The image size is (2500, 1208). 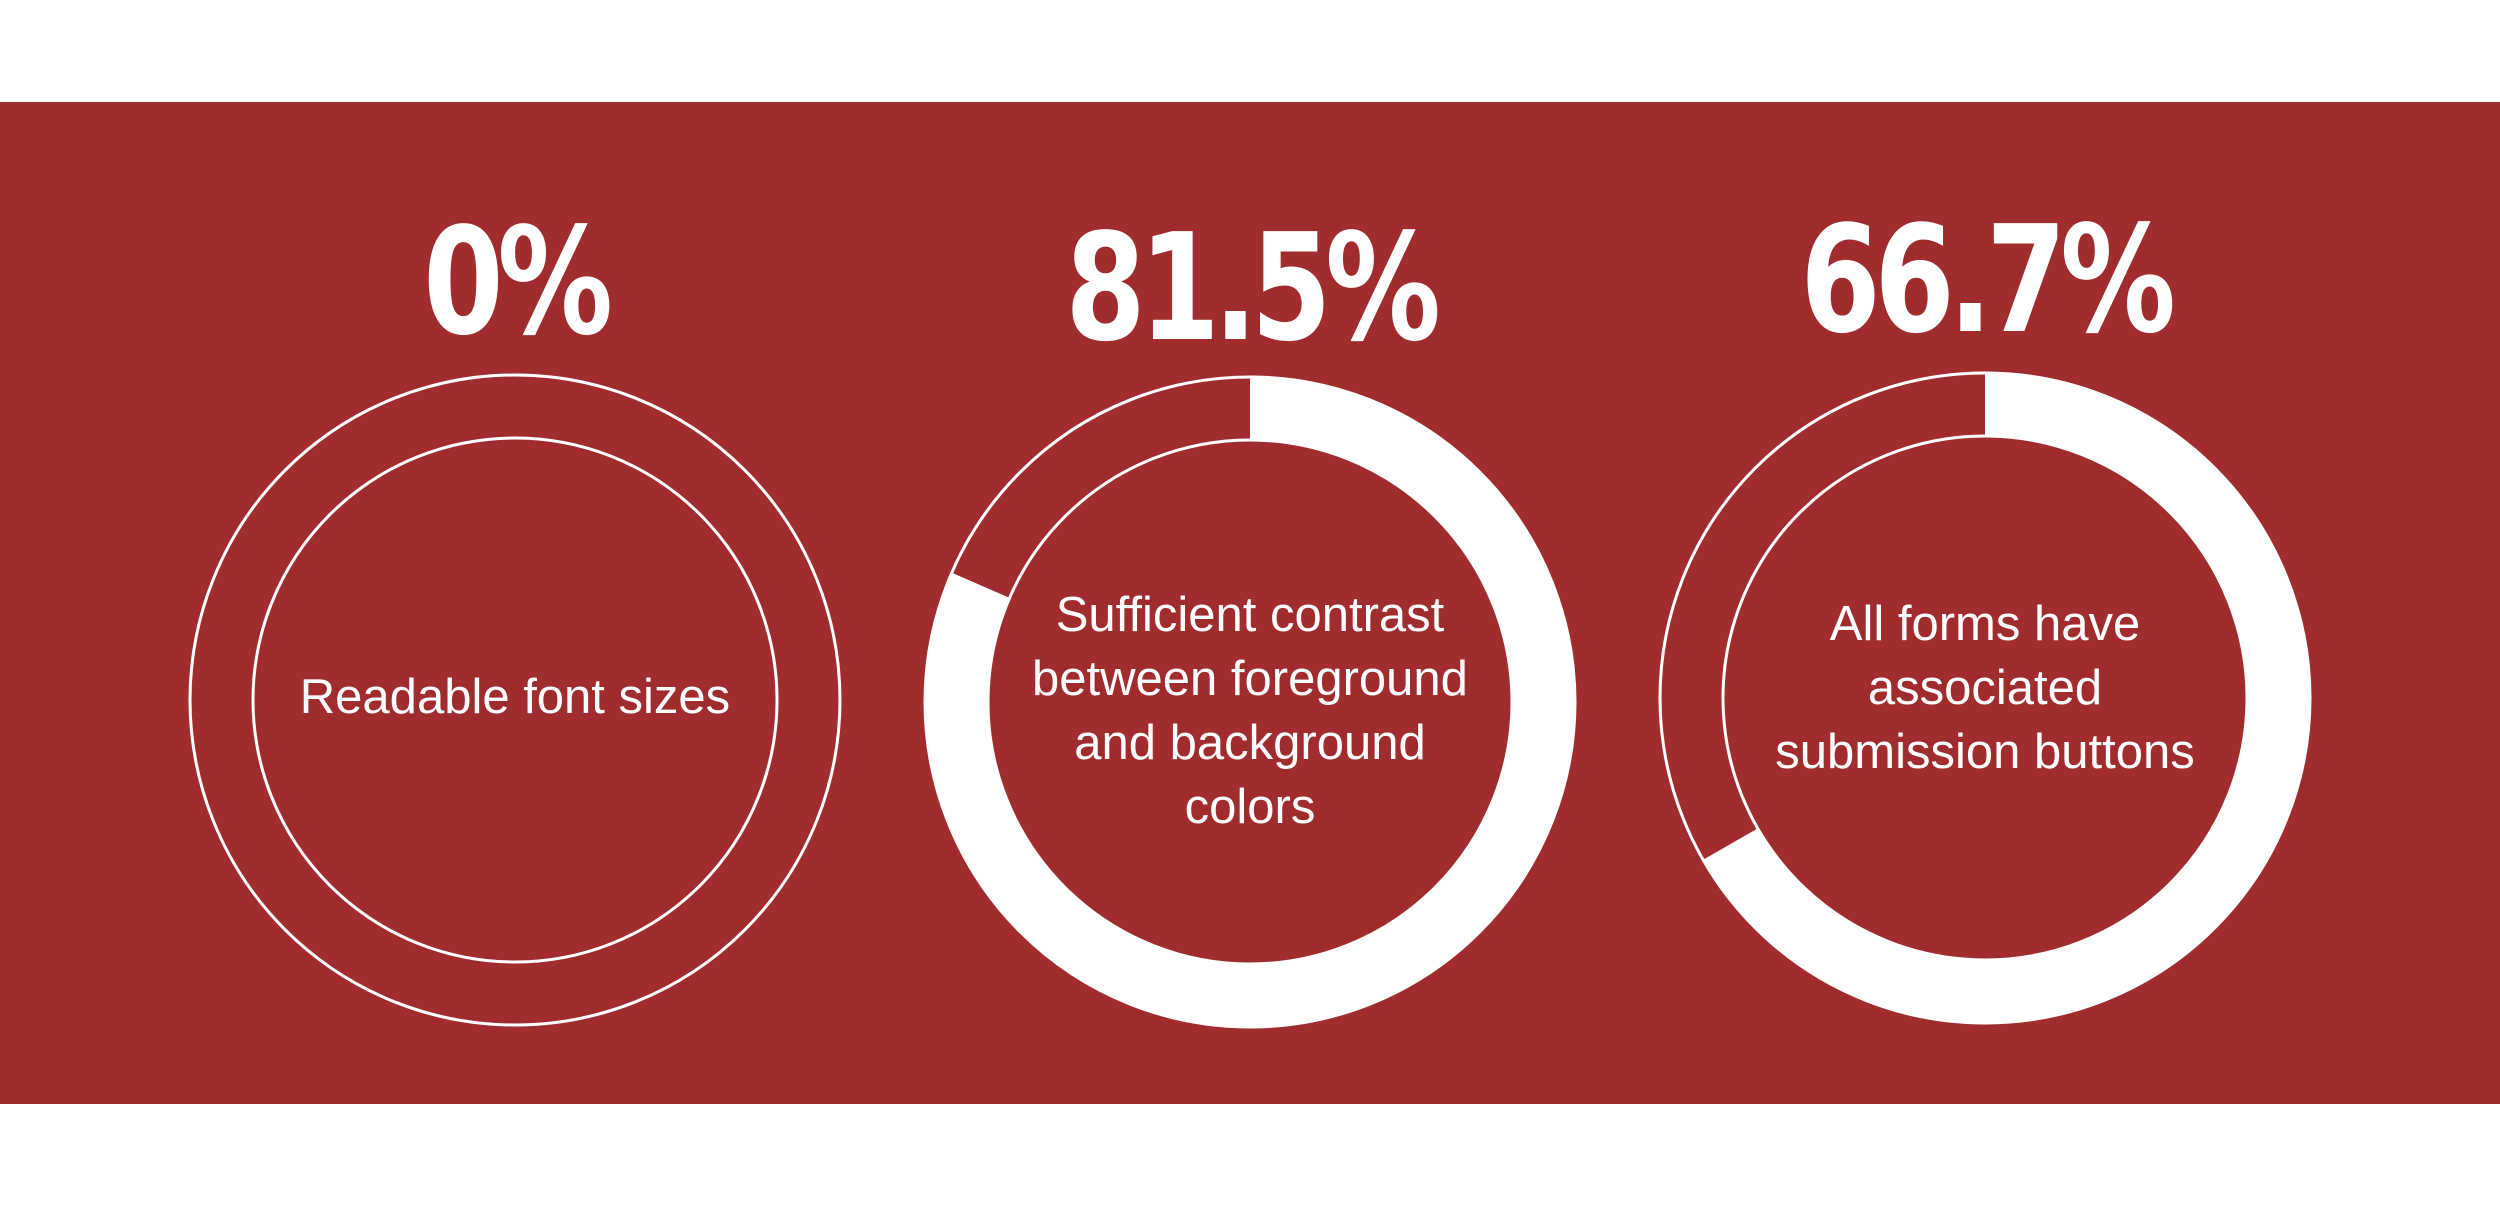 I want to click on ring-inner-outline, so click(x=515, y=700).